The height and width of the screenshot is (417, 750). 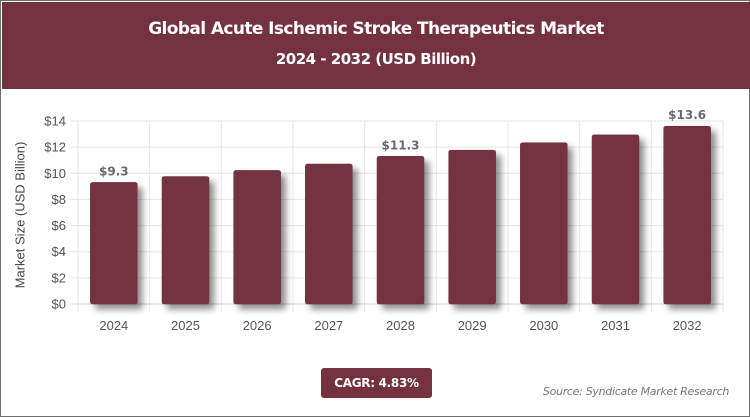 I want to click on source-note: Source: Syndicate Market Research, so click(x=635, y=391).